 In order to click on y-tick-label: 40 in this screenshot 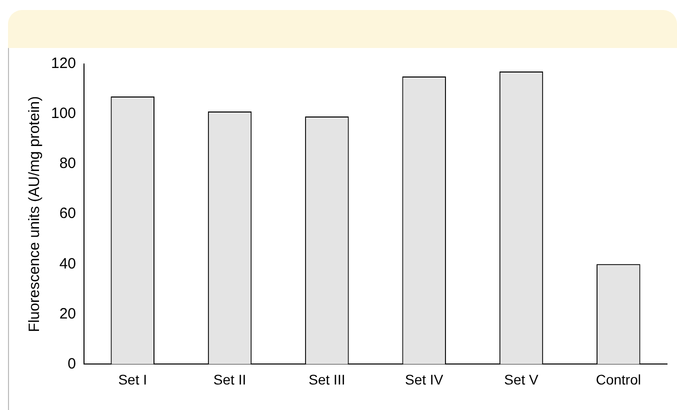, I will do `click(67, 263)`.